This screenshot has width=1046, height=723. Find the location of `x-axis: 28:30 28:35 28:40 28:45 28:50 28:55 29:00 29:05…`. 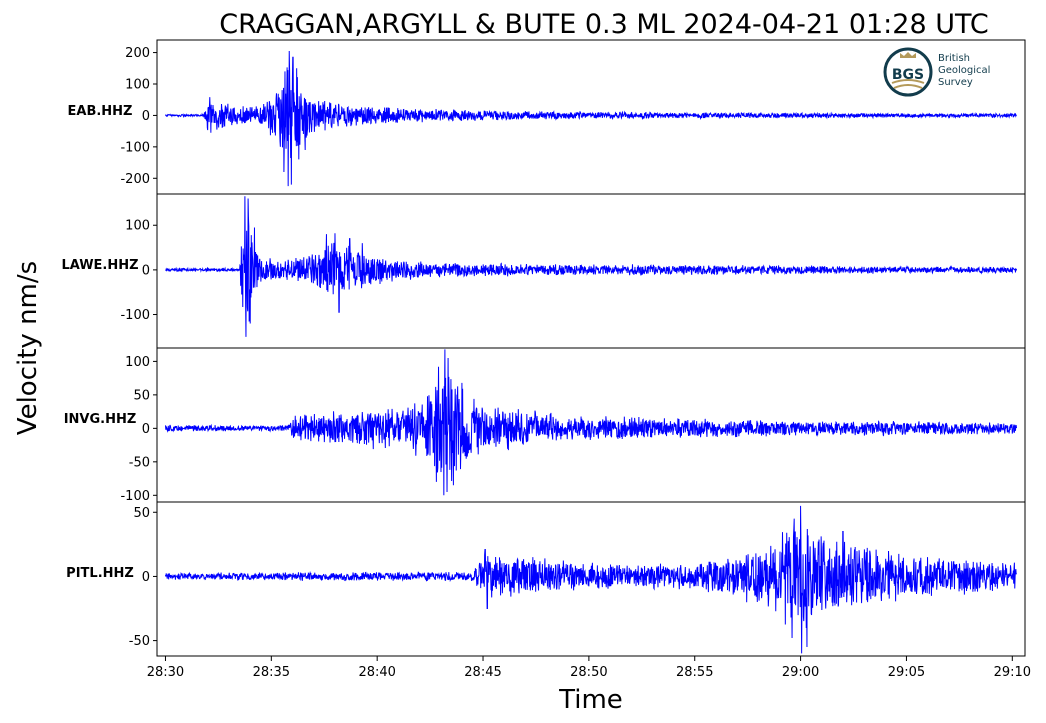

x-axis: 28:30 28:35 28:40 28:45 28:50 28:55 29:00 29:05… is located at coordinates (589, 668).